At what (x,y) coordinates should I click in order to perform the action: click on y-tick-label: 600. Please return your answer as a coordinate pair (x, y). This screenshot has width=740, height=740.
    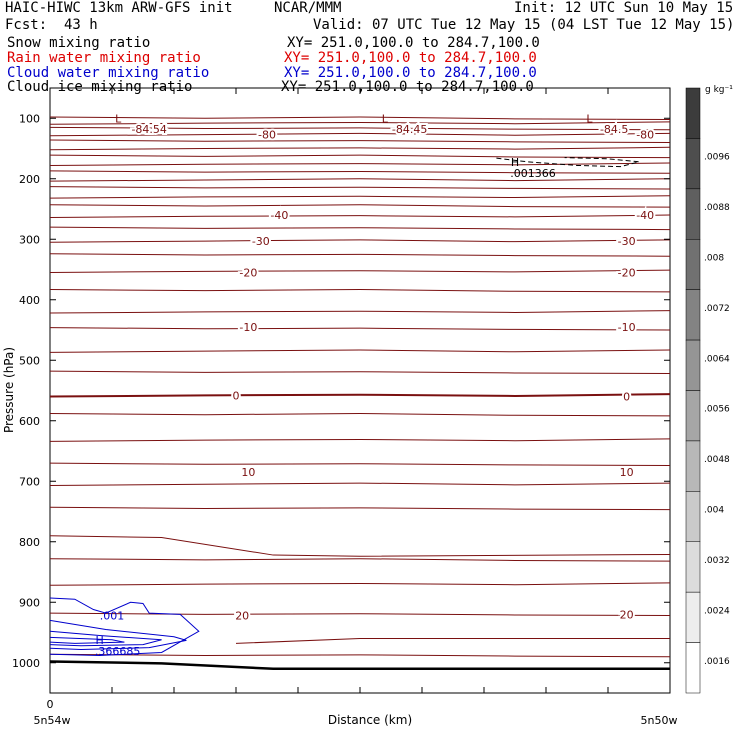
    Looking at the image, I should click on (29, 421).